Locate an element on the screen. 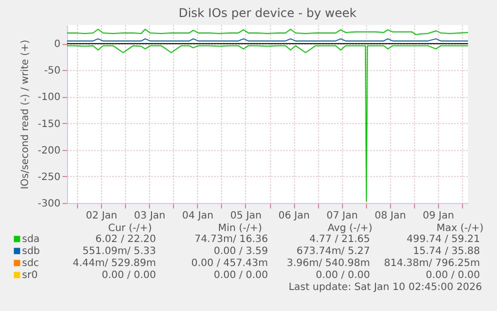 The height and width of the screenshot is (311, 497). text: 4.77 / 21.65 is located at coordinates (339, 239).